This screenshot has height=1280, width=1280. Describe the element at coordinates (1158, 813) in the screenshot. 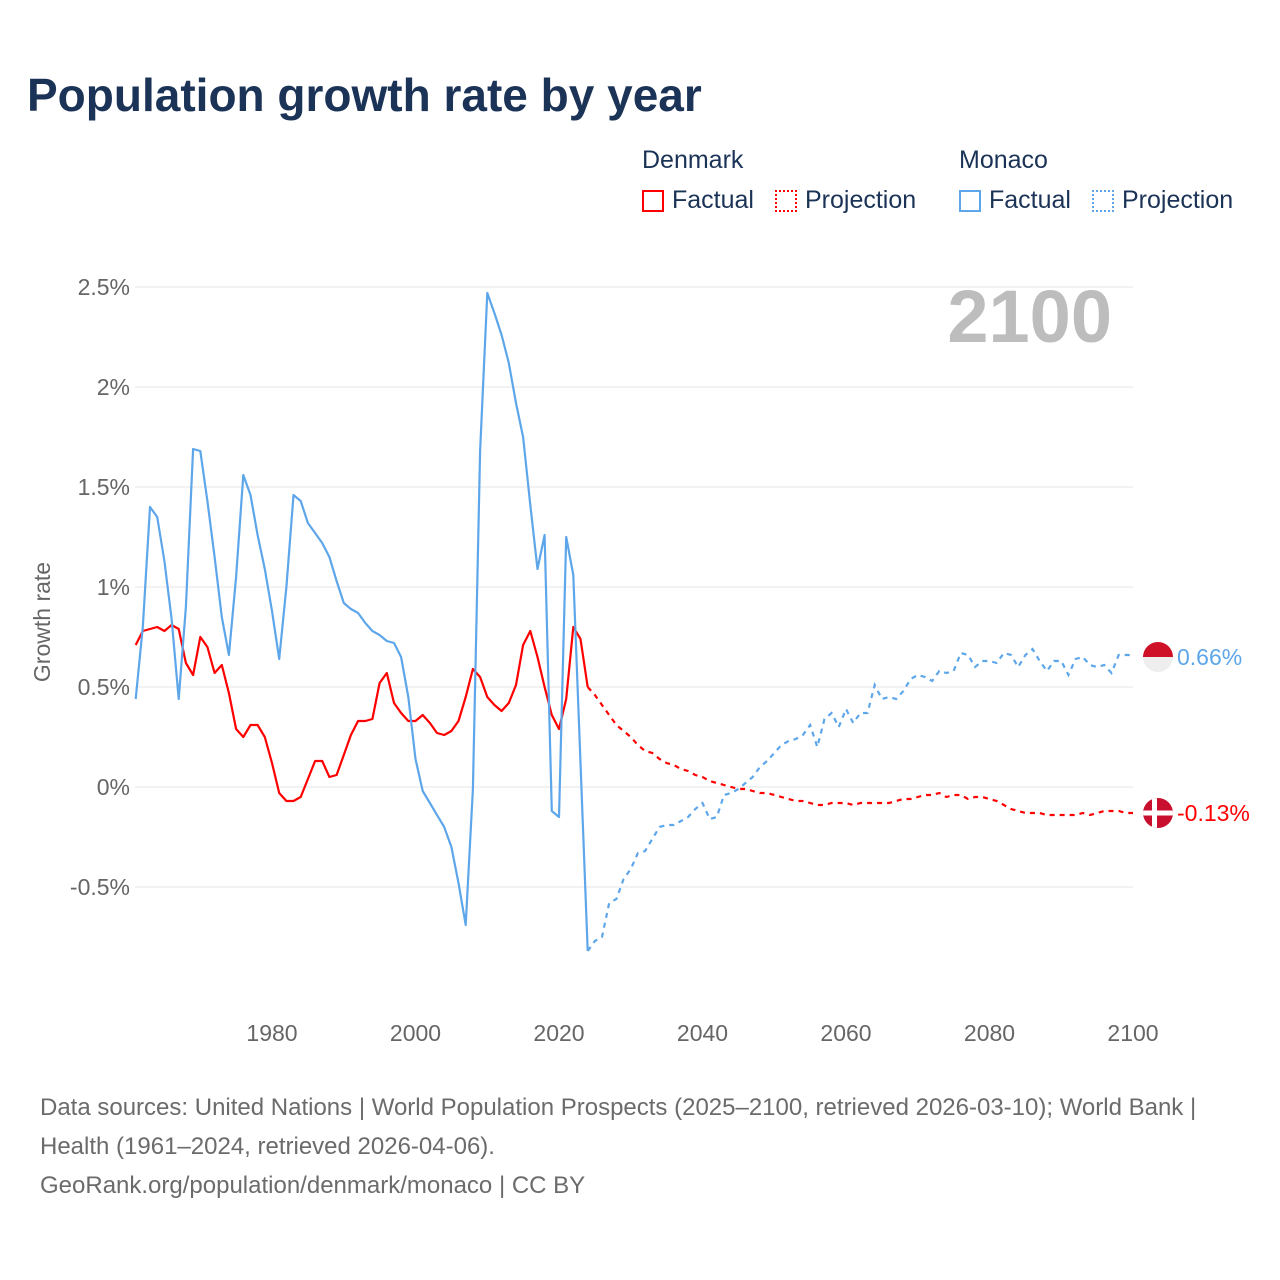

I see `denmark-flag-icon` at that location.